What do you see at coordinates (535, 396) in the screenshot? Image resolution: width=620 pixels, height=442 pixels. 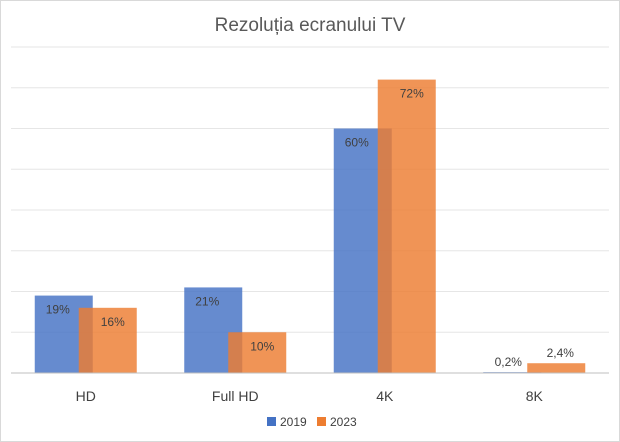 I see `category-label: 8K` at bounding box center [535, 396].